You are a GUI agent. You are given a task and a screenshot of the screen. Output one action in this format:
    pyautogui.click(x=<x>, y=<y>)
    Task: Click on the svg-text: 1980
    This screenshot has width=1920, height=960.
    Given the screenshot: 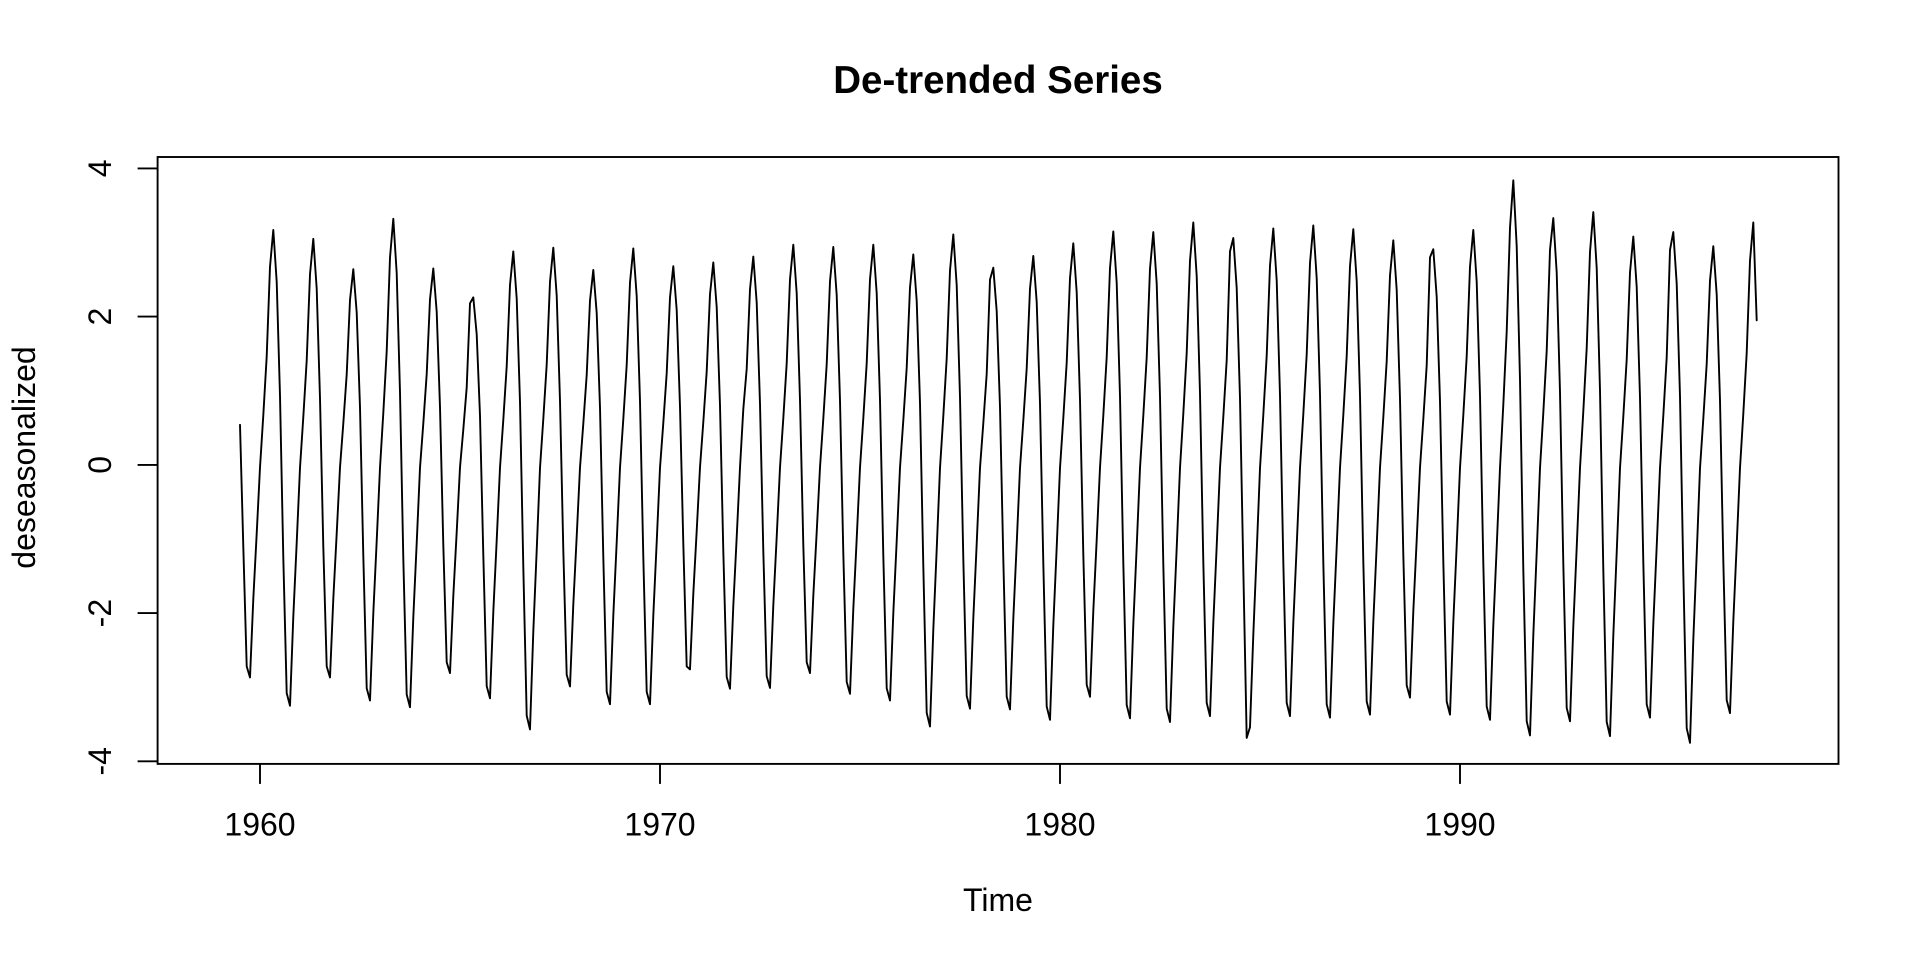 What is the action you would take?
    pyautogui.click(x=1059, y=825)
    